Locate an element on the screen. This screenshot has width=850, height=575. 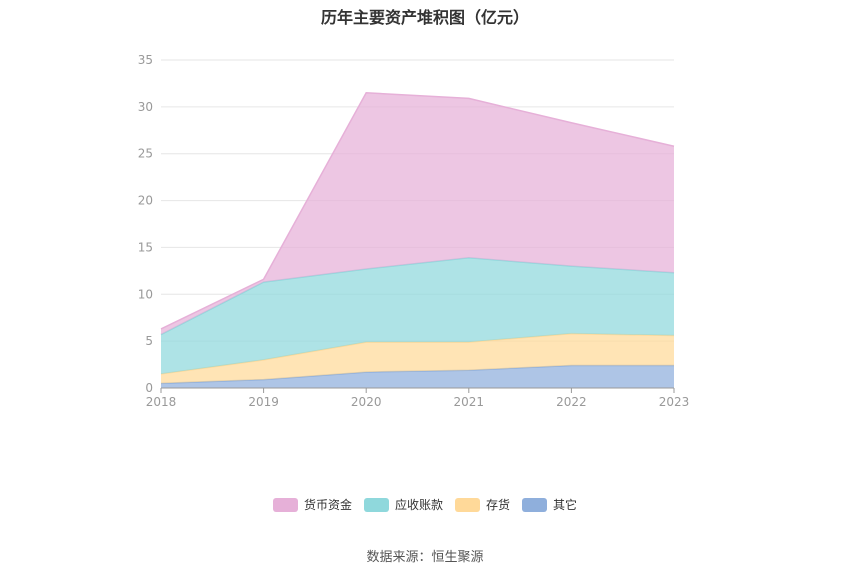
chart-title: 历年主要资产堆积图（亿元） is located at coordinates (424, 17).